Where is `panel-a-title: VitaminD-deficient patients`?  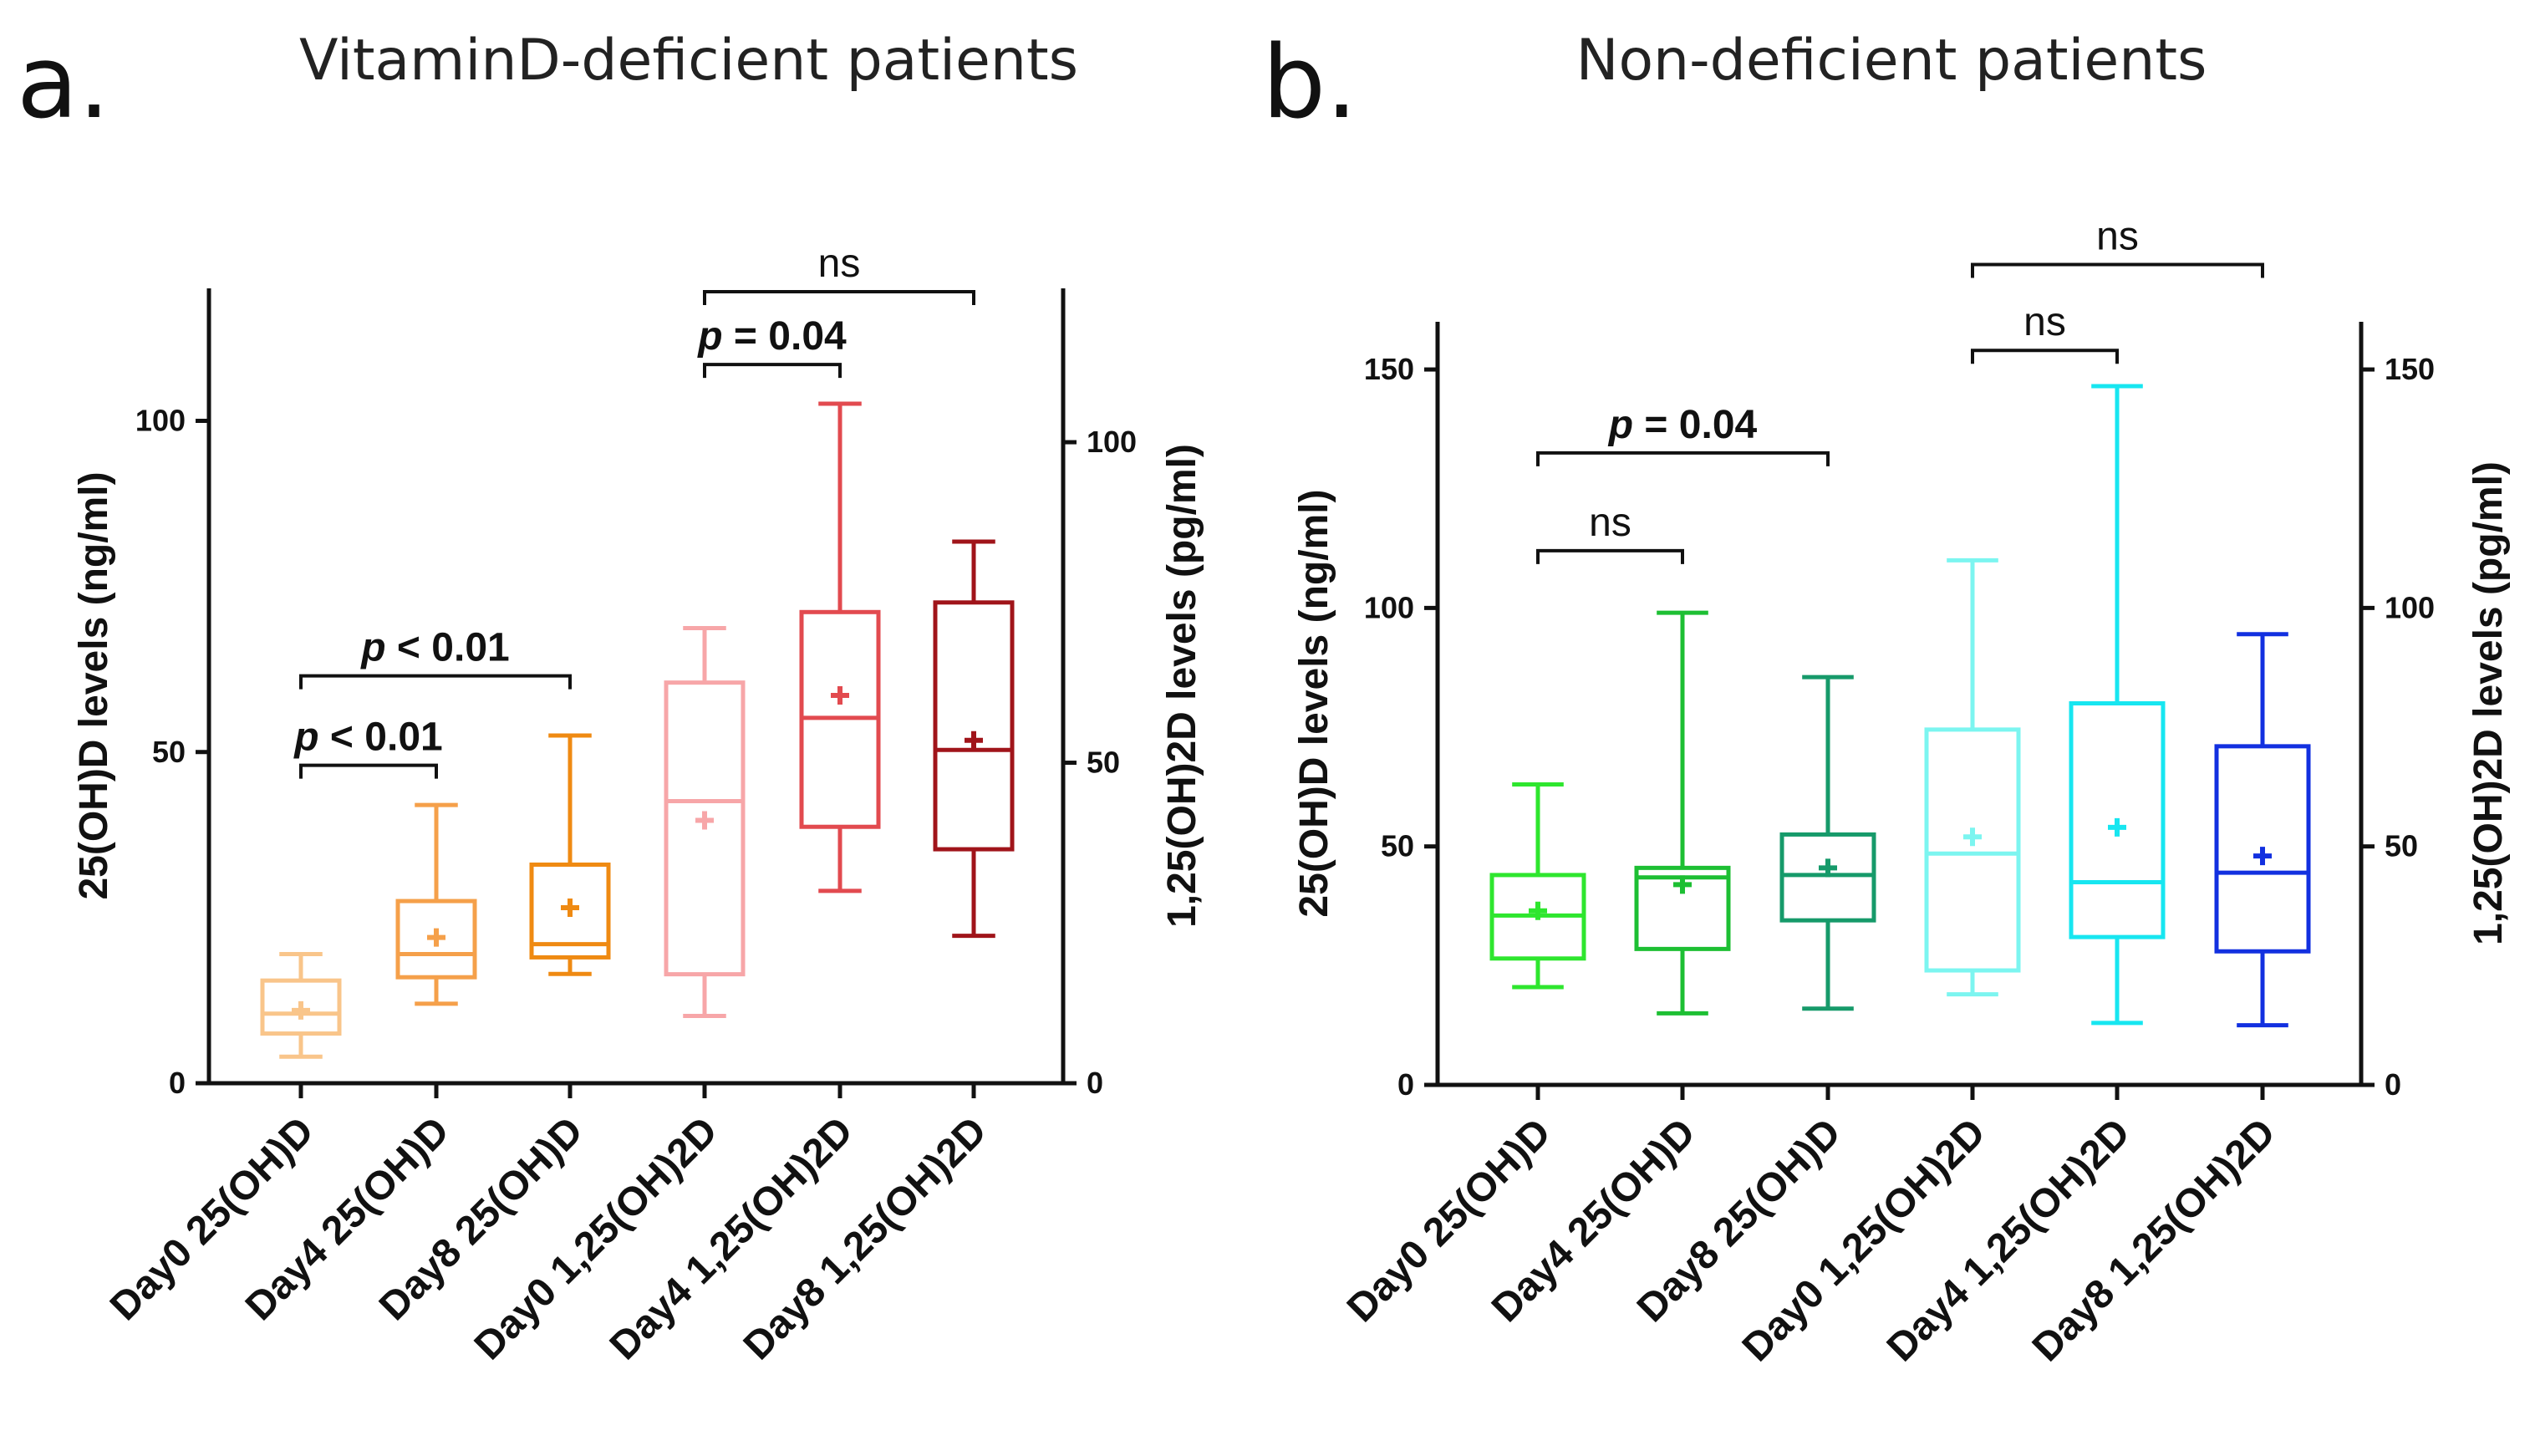
panel-a-title: VitaminD-deficient patients is located at coordinates (689, 61).